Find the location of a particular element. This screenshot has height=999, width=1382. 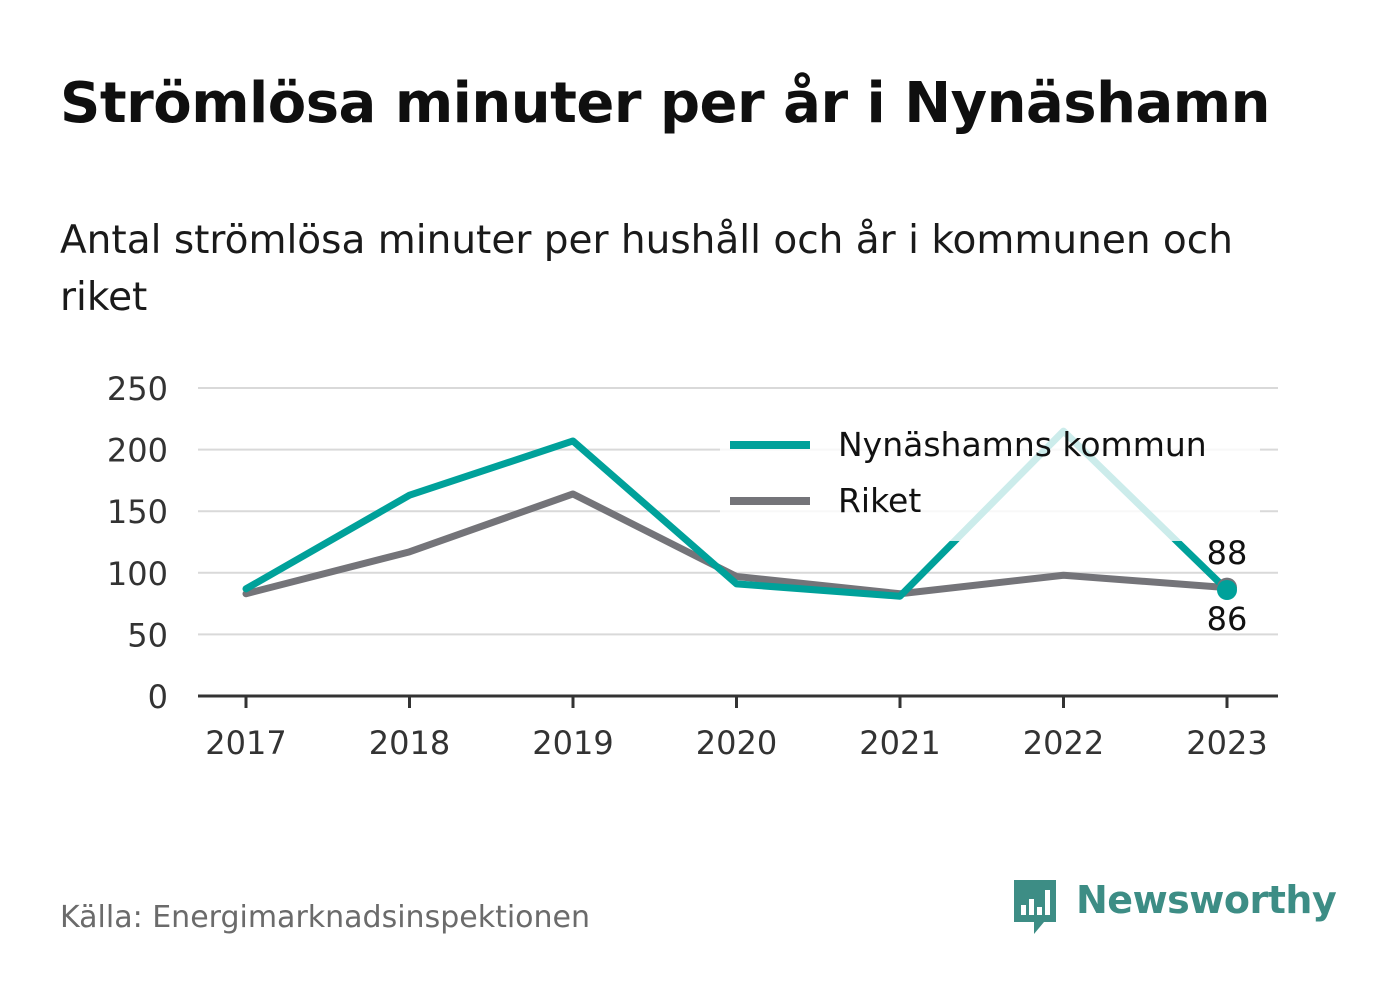

newsworthy-logo-icon is located at coordinates (1035, 907).